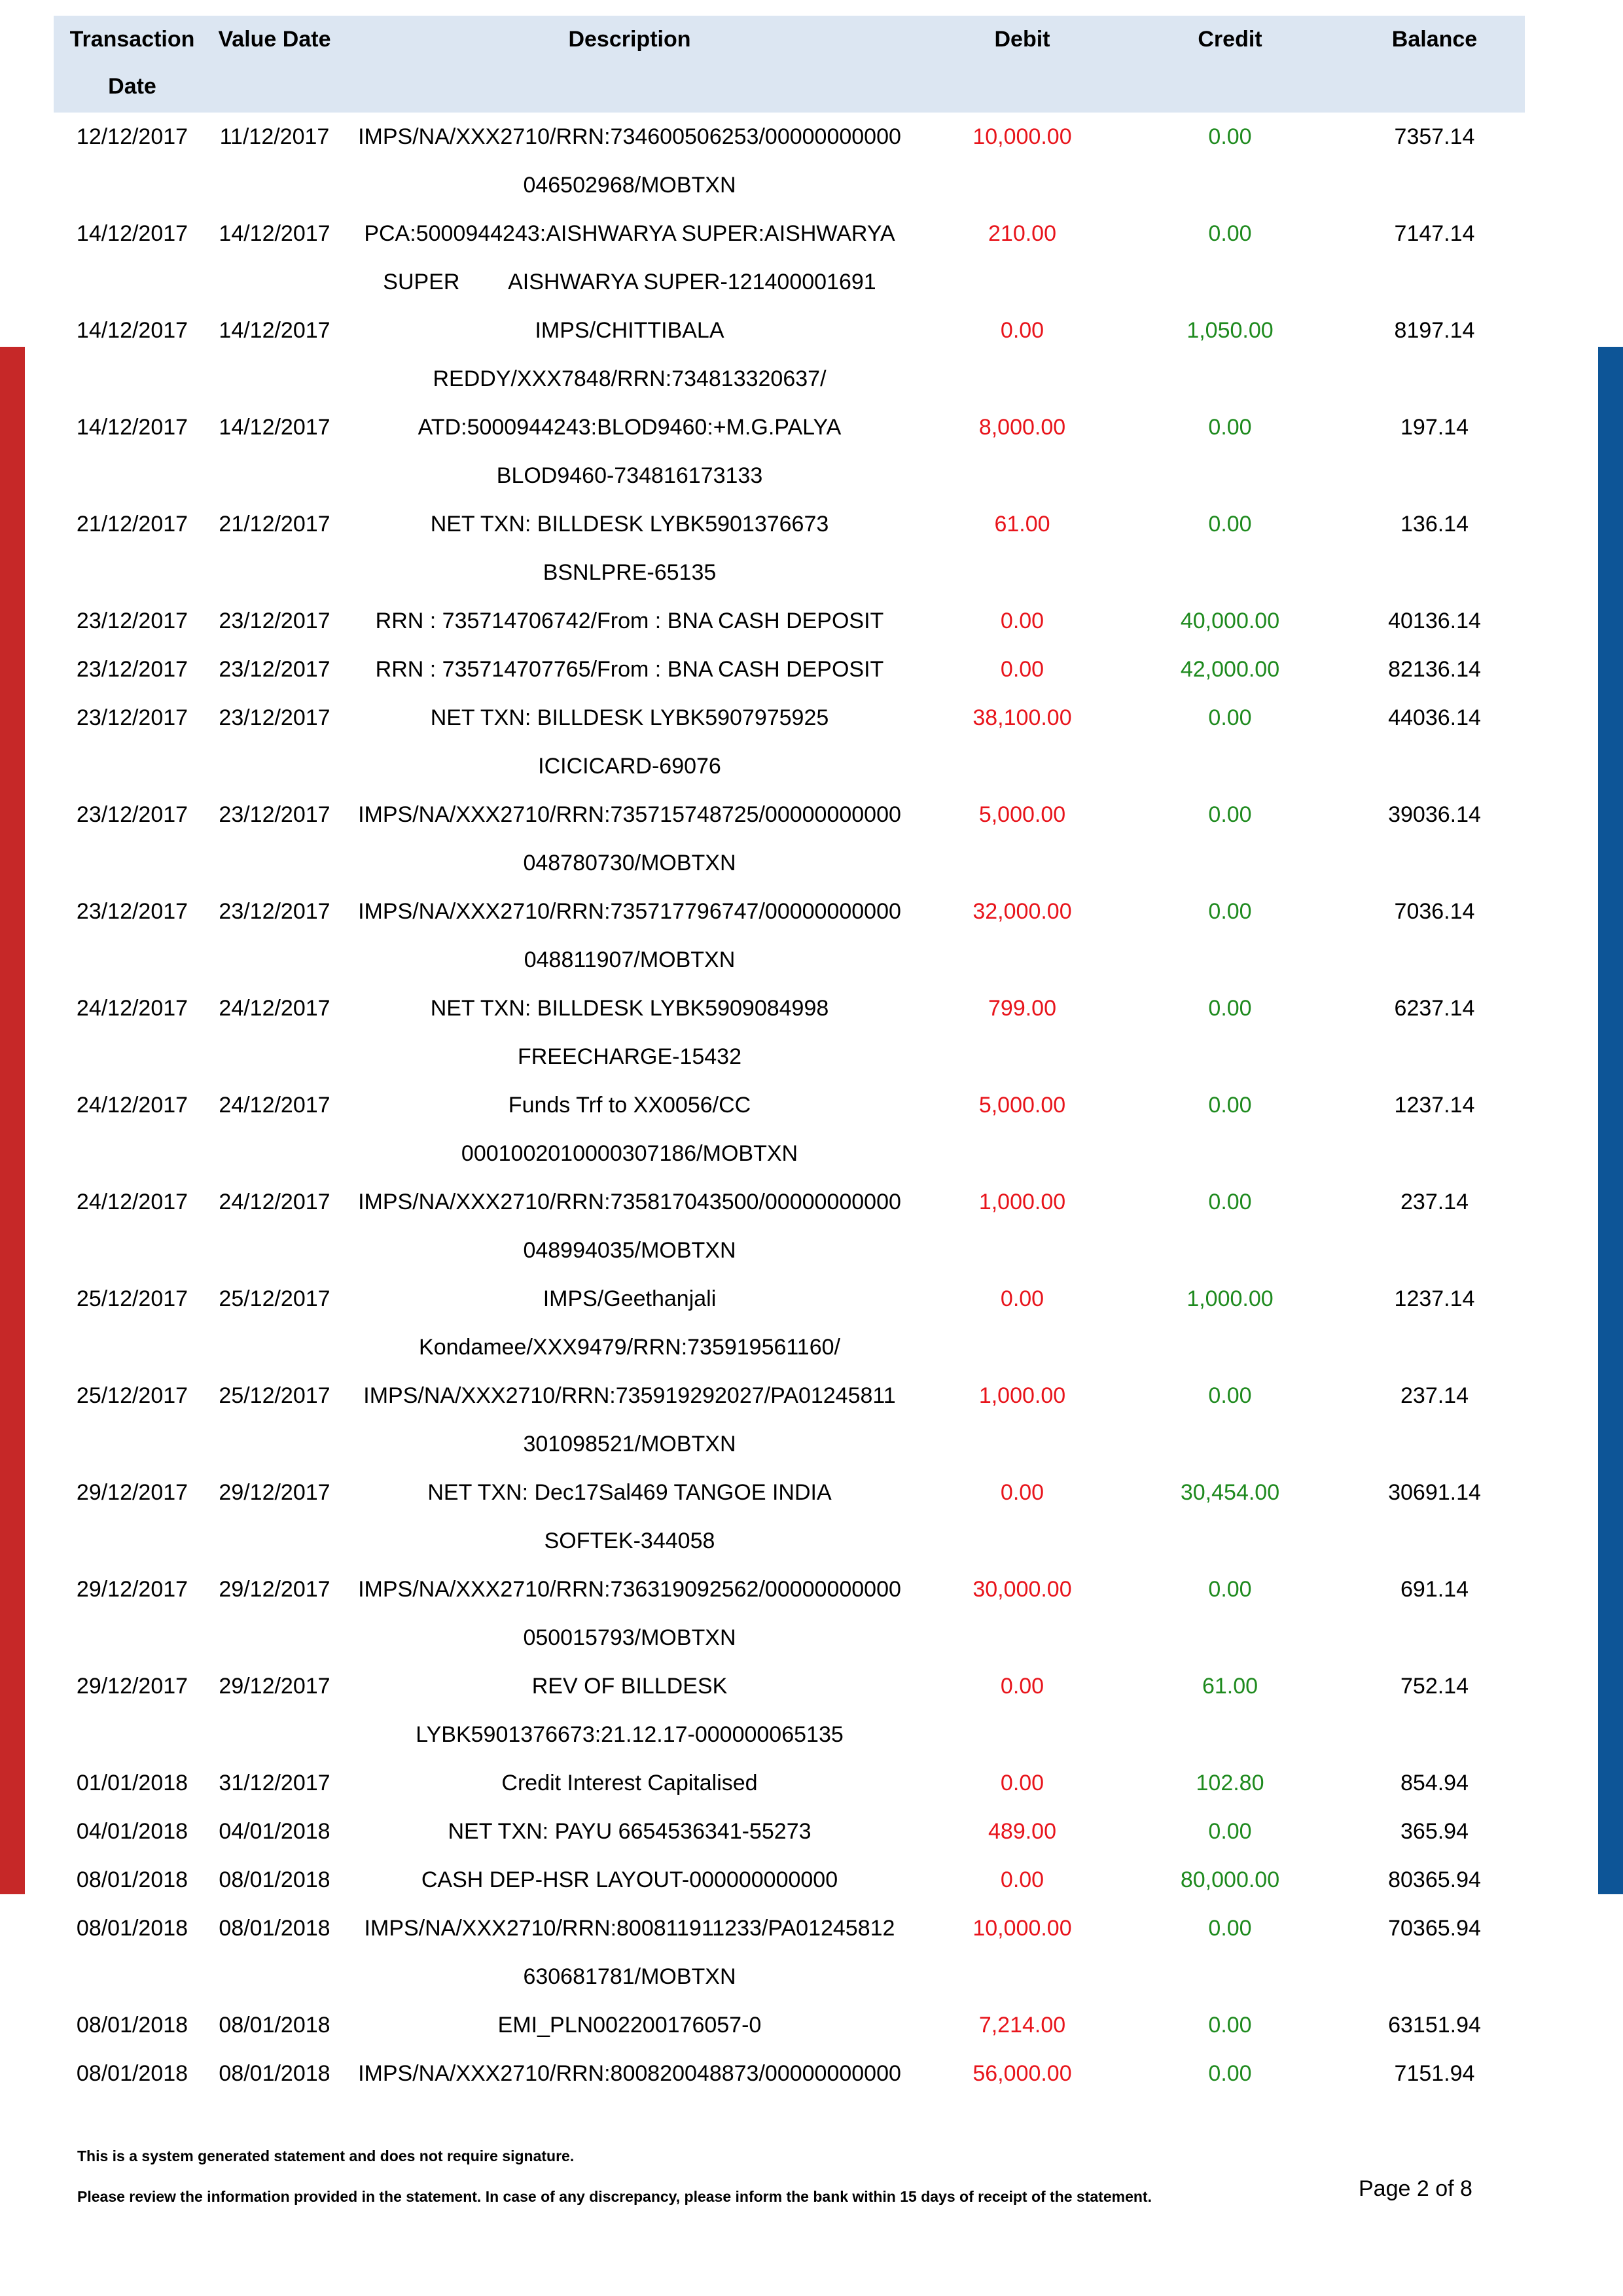 The image size is (1623, 2296). Describe the element at coordinates (1022, 234) in the screenshot. I see `debit-amount: 210.00` at that location.